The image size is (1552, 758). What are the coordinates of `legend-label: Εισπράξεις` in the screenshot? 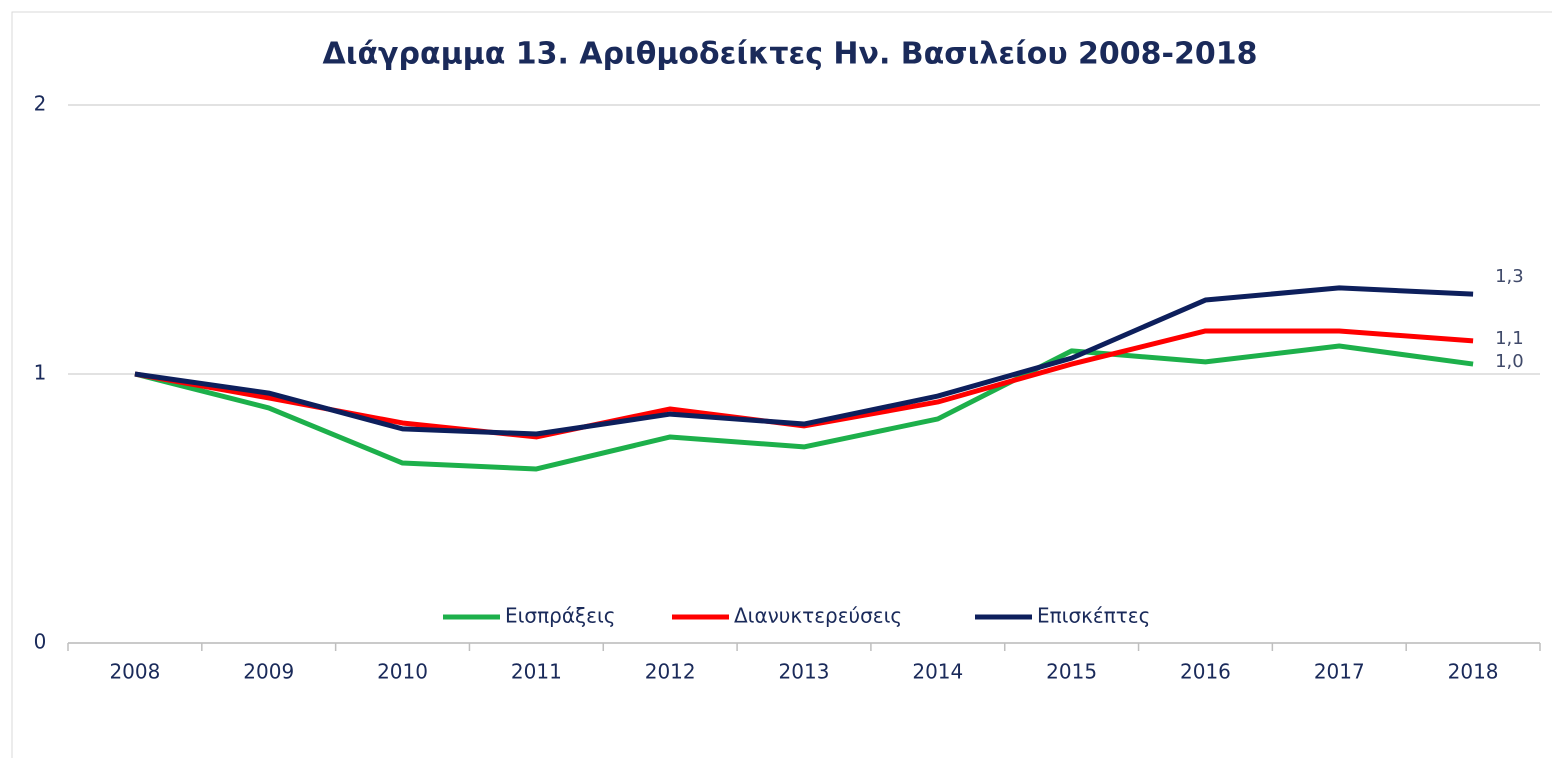 It's located at (560, 616).